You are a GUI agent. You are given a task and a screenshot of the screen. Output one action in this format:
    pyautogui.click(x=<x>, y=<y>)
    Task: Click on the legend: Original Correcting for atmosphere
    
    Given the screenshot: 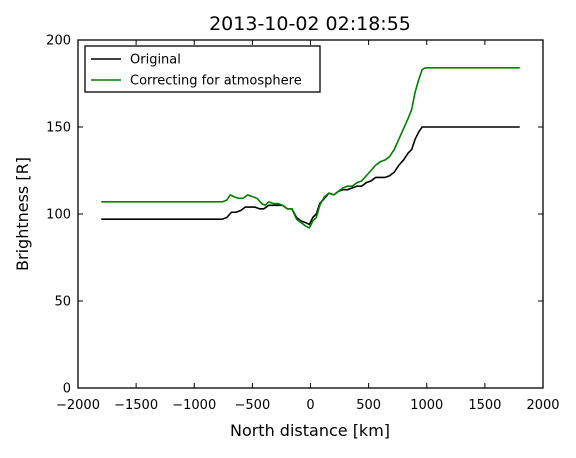 What is the action you would take?
    pyautogui.click(x=202, y=69)
    